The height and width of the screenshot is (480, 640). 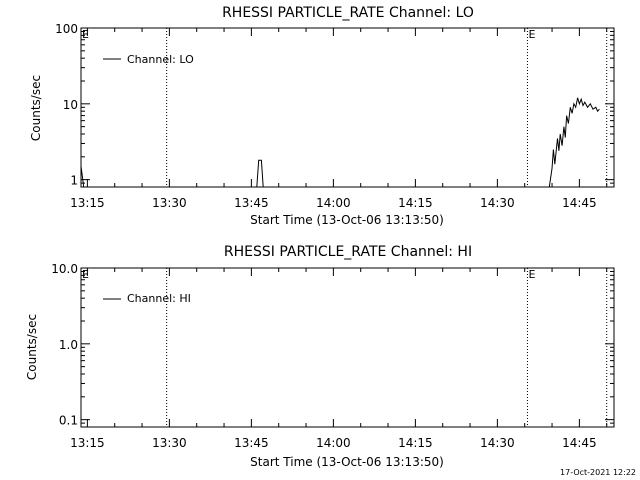 I want to click on hi-x-tick-label: 13:15, so click(x=87, y=443).